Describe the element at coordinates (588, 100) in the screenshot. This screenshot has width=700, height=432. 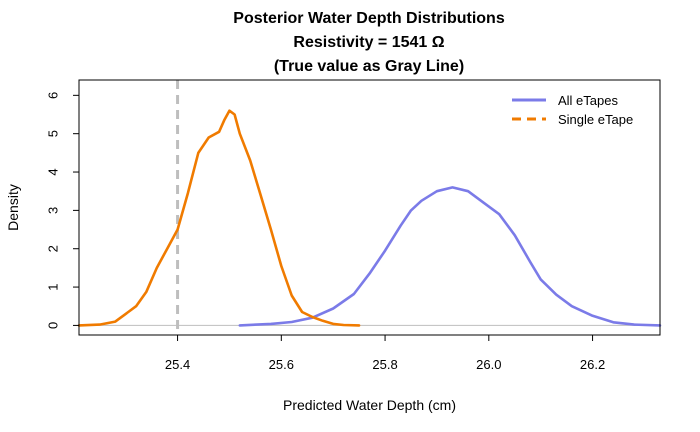
I see `legend-label-1: All eTapes` at that location.